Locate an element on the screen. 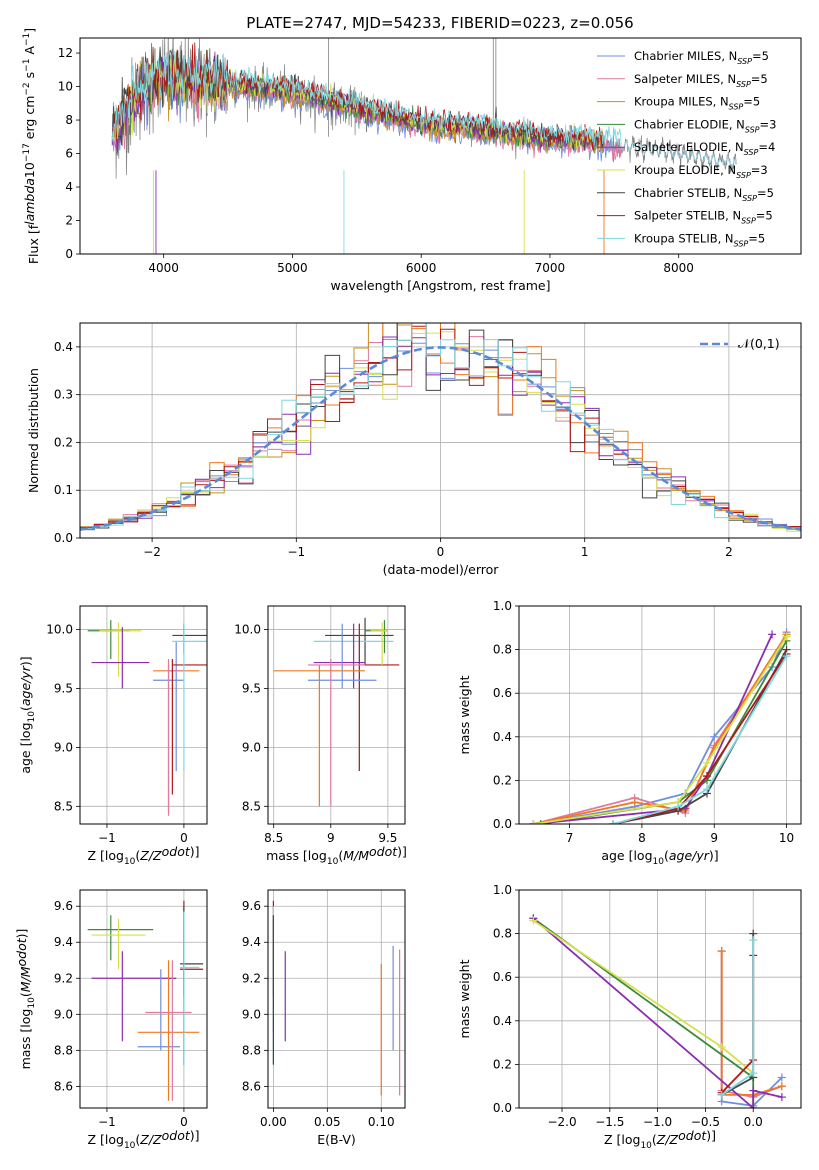  label-part: −17 is located at coordinates (27, 152).